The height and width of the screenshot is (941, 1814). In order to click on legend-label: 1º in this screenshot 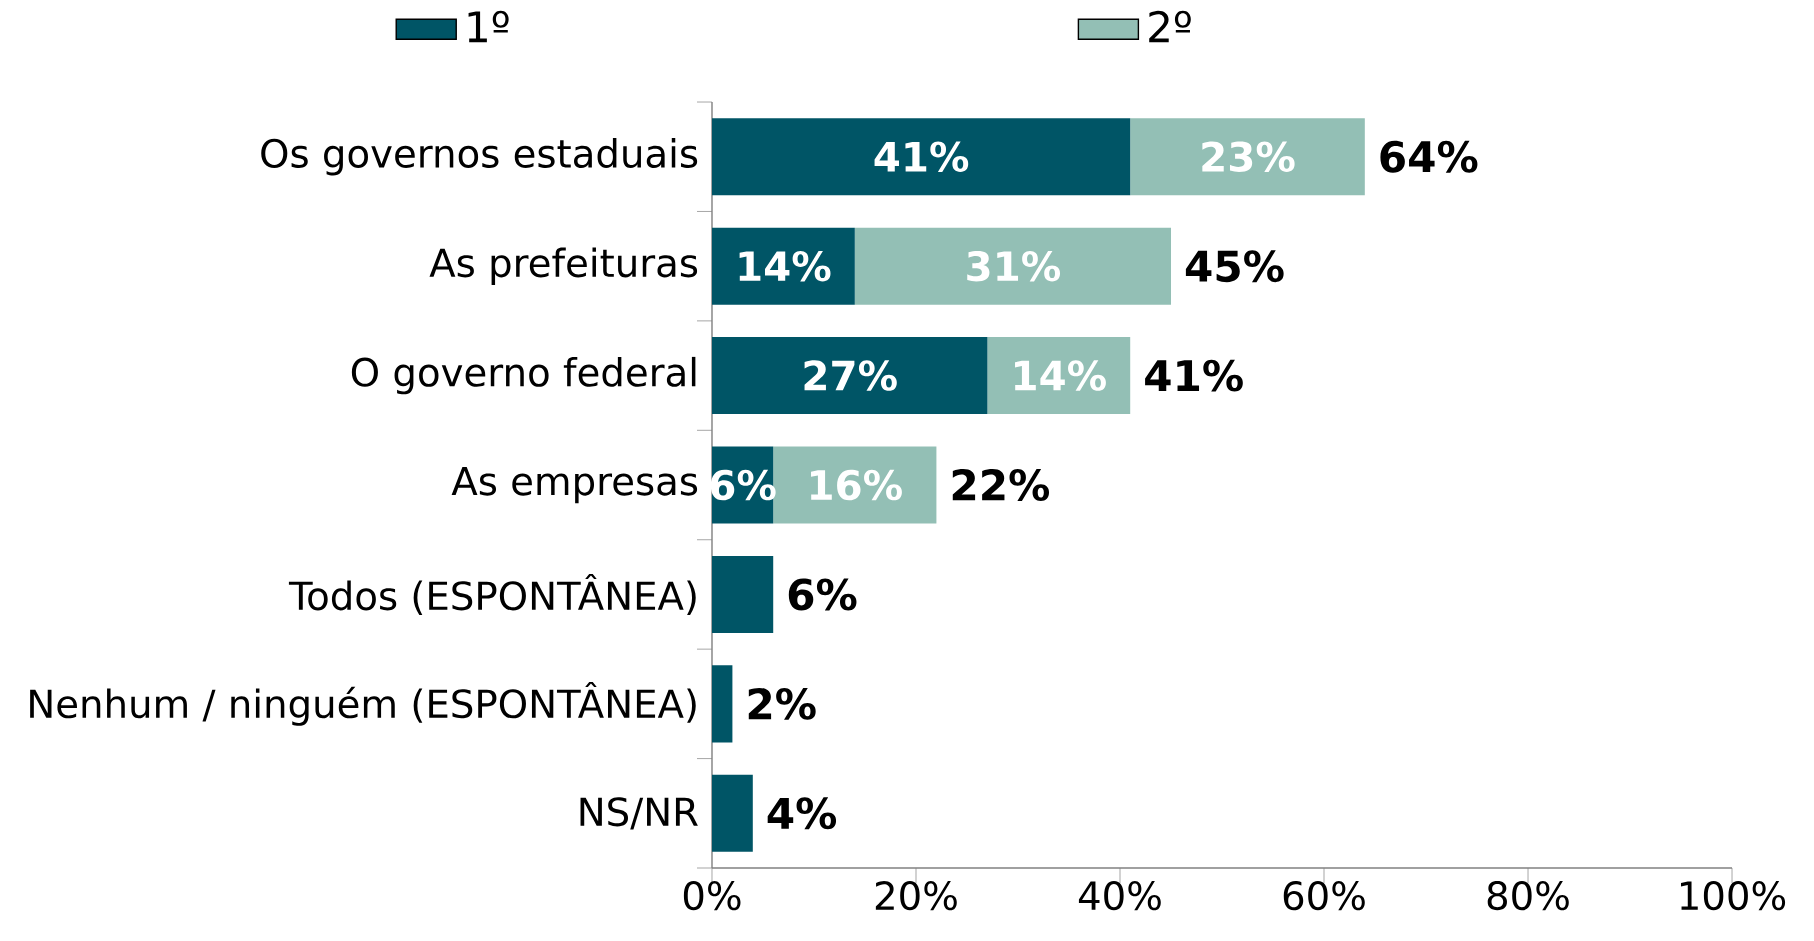, I will do `click(488, 26)`.